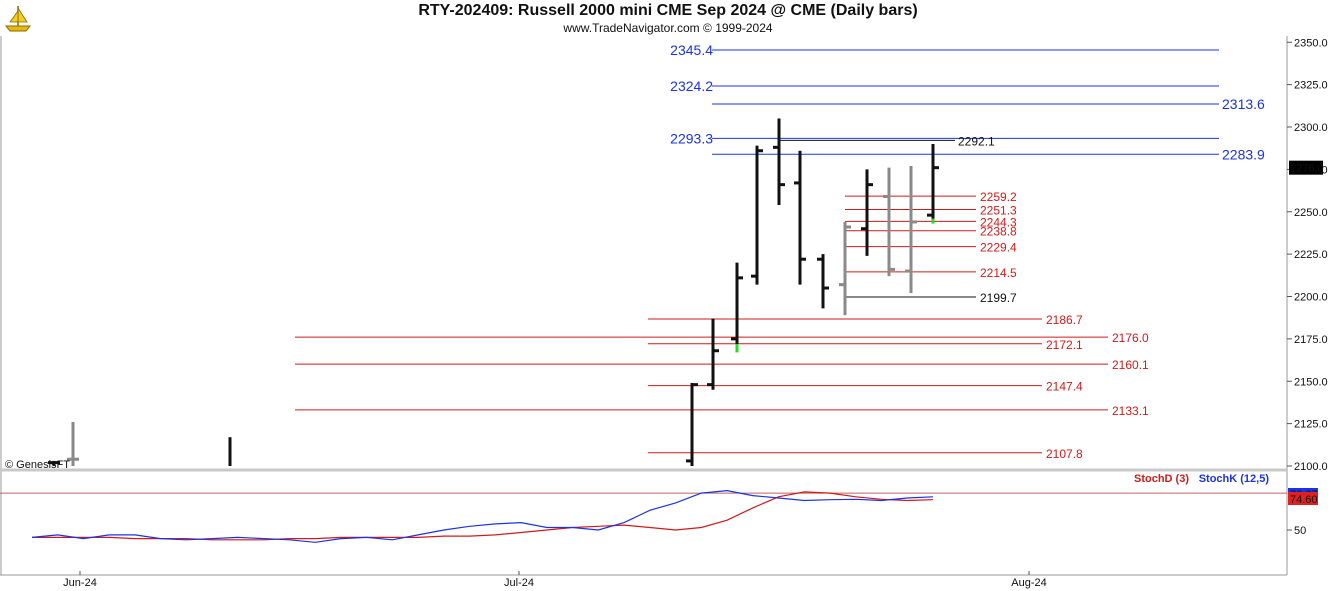 The height and width of the screenshot is (591, 1336). What do you see at coordinates (1311, 255) in the screenshot?
I see `y-tick-label: 2225.0` at bounding box center [1311, 255].